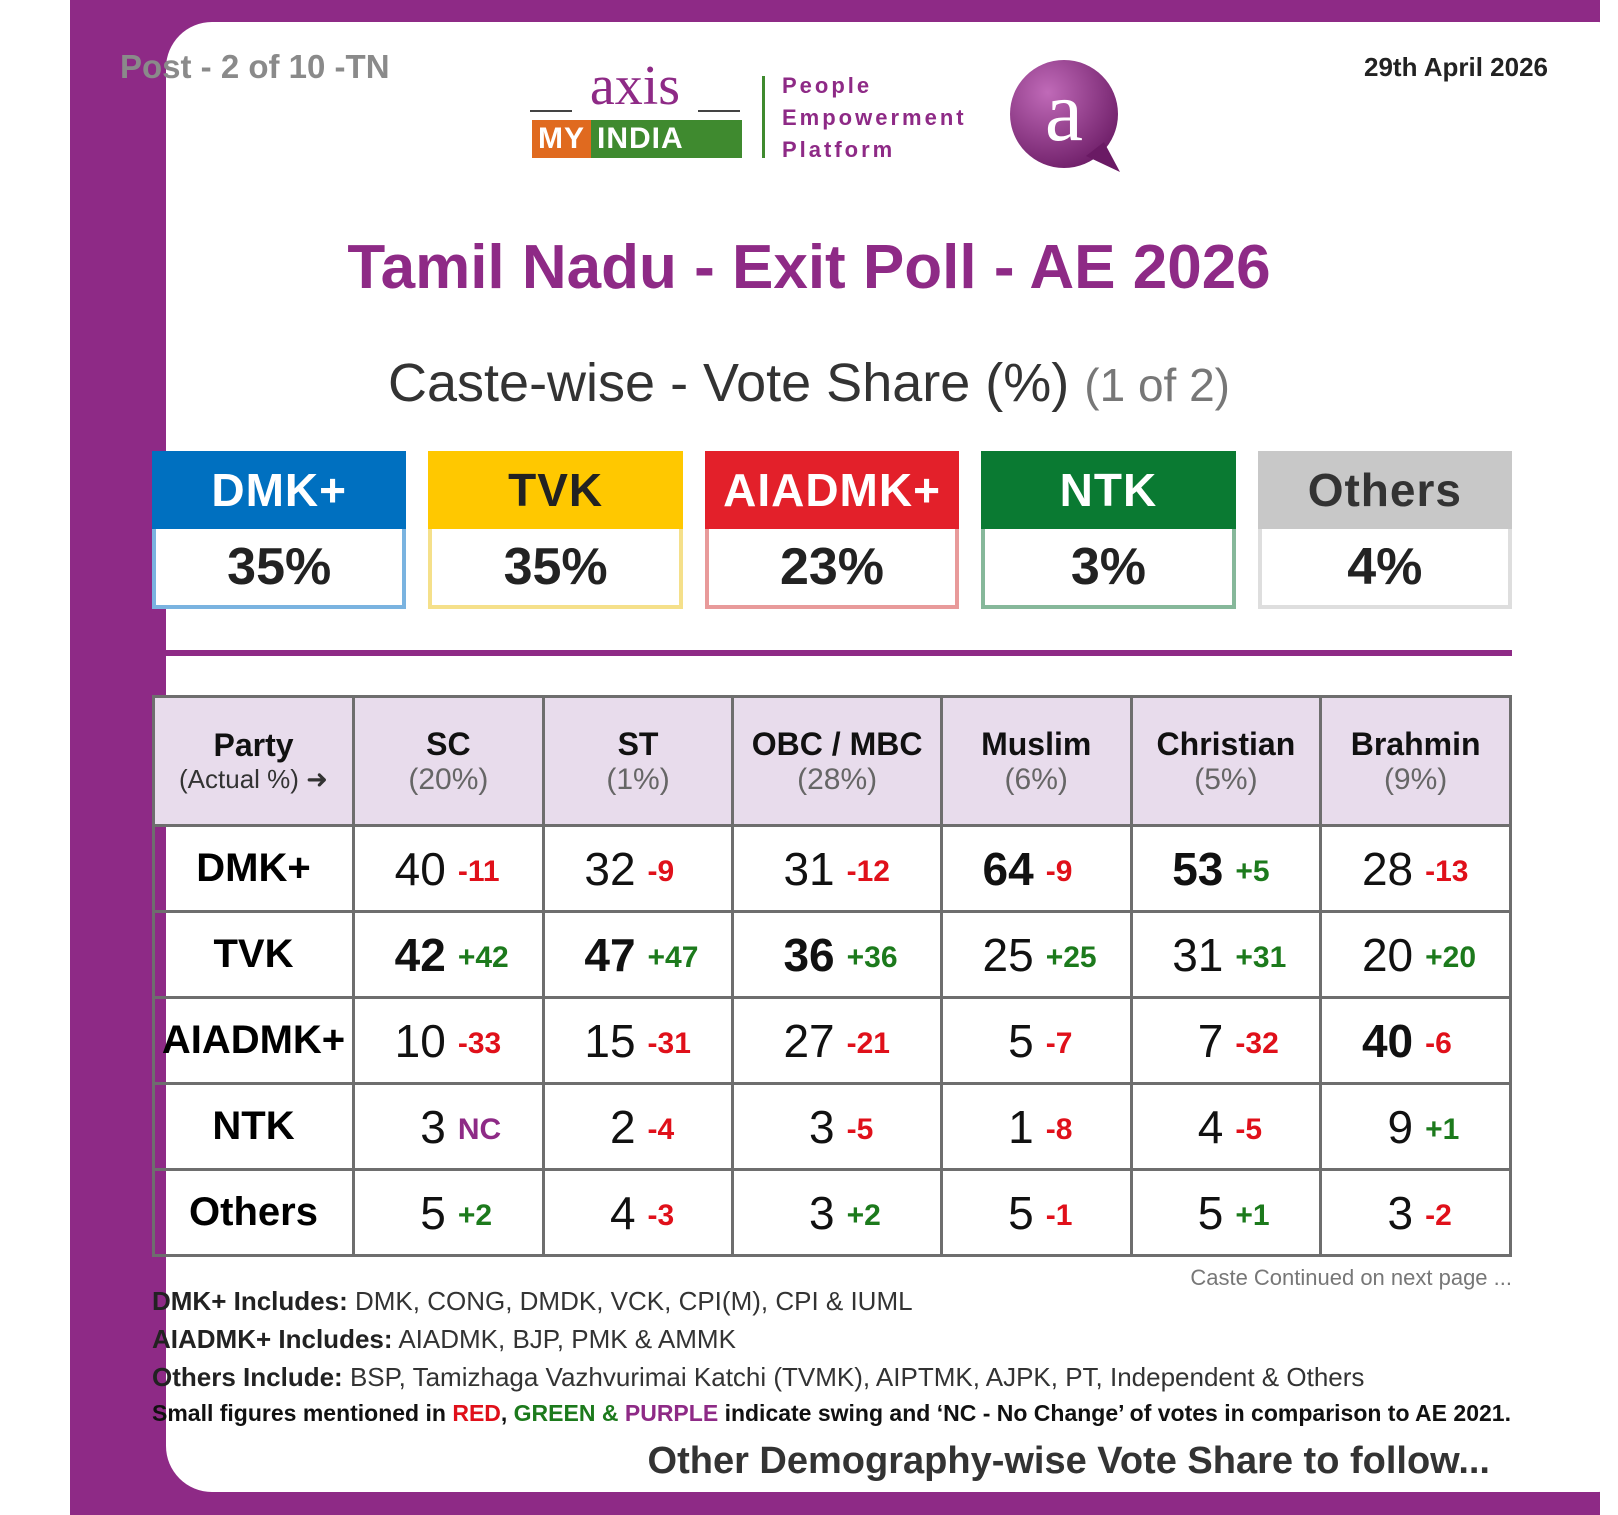 This screenshot has width=1618, height=1515. I want to click on vote-share-cell: 64 -9, so click(1036, 868).